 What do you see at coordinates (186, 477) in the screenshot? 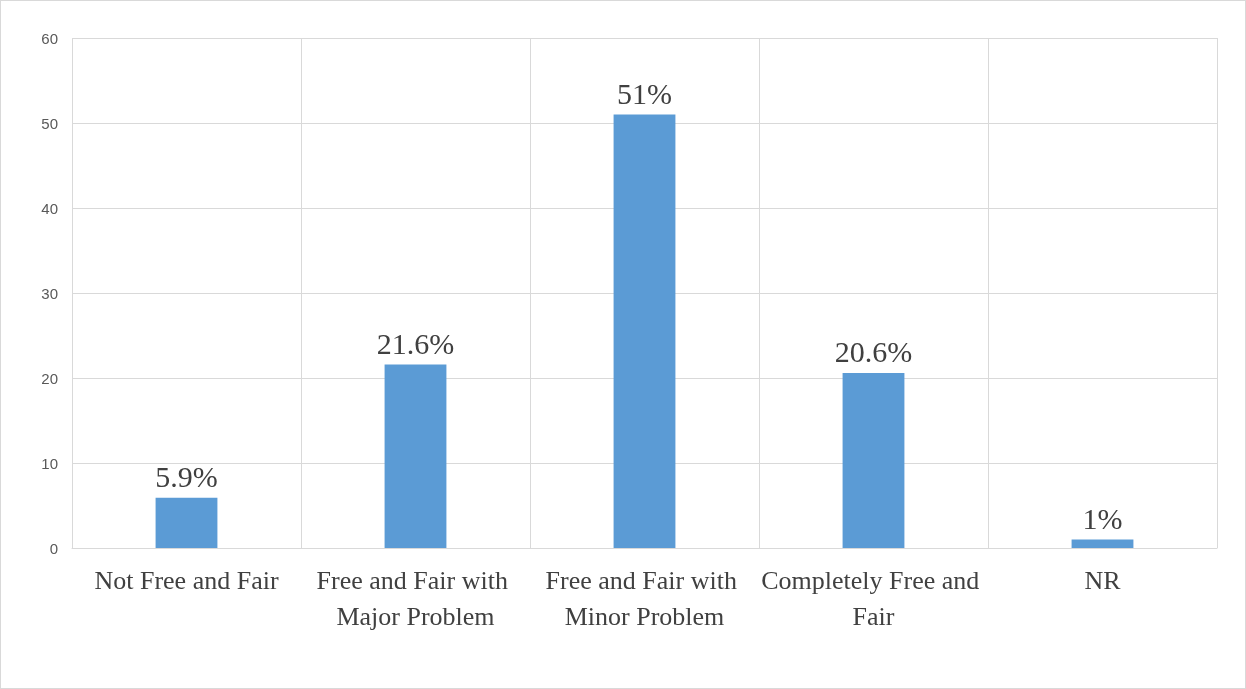
I see `data-label: 5.9%` at bounding box center [186, 477].